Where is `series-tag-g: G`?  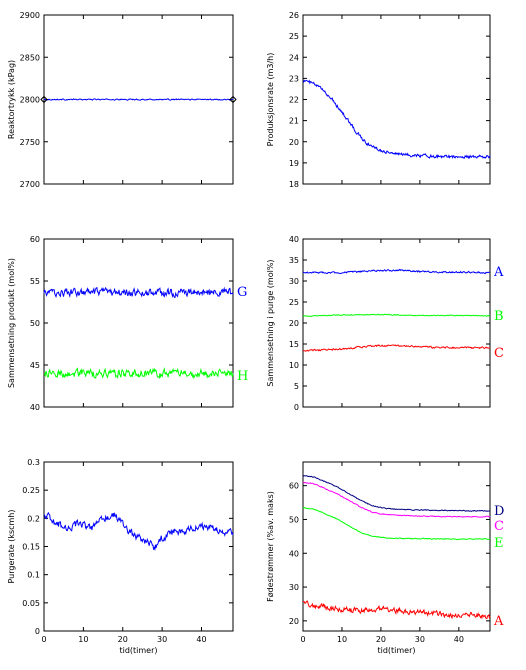
series-tag-g: G is located at coordinates (242, 292).